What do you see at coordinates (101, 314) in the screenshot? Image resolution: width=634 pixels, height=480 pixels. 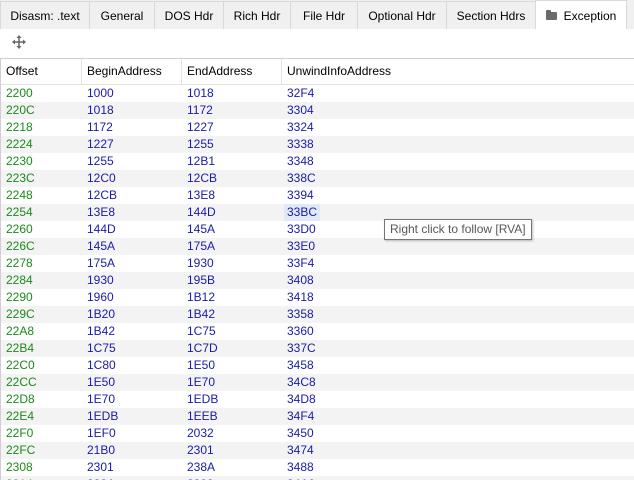 I see `begin-address-cell: 1B20` at bounding box center [101, 314].